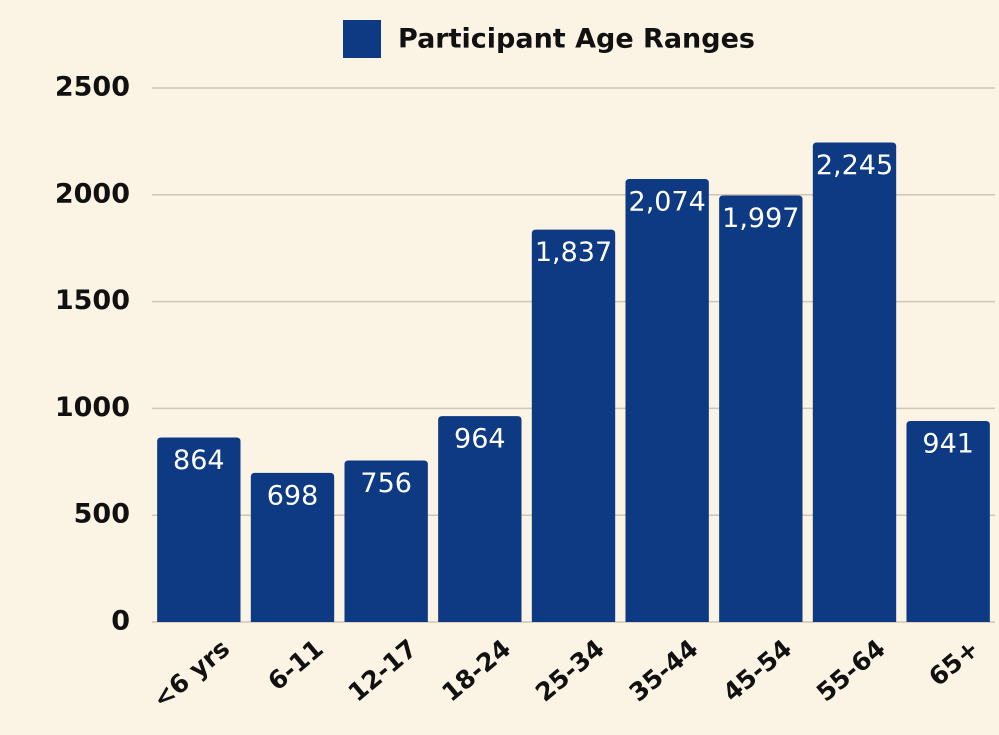 This screenshot has width=999, height=735. Describe the element at coordinates (199, 460) in the screenshot. I see `value-label: 864` at that location.